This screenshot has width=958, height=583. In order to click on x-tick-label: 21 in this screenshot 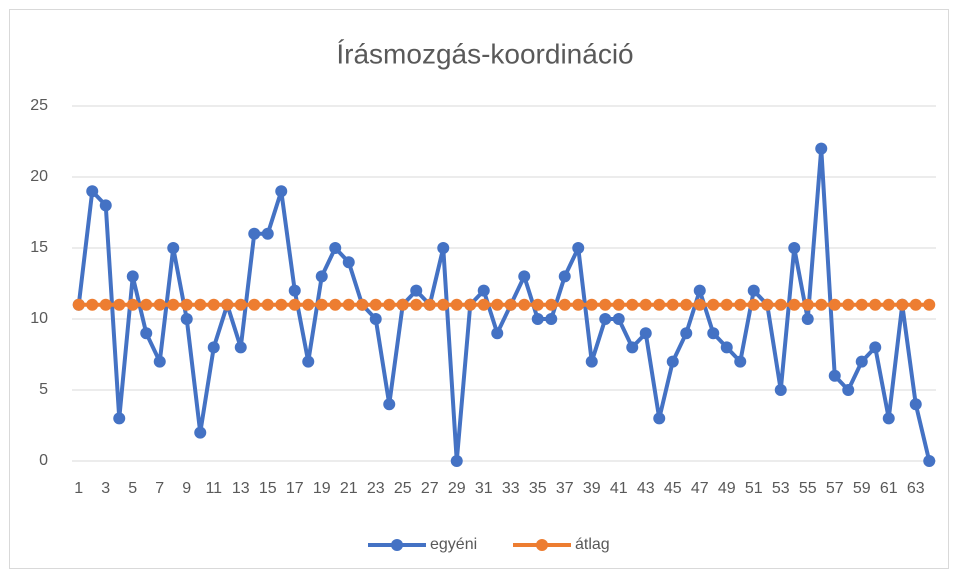, I will do `click(349, 488)`.